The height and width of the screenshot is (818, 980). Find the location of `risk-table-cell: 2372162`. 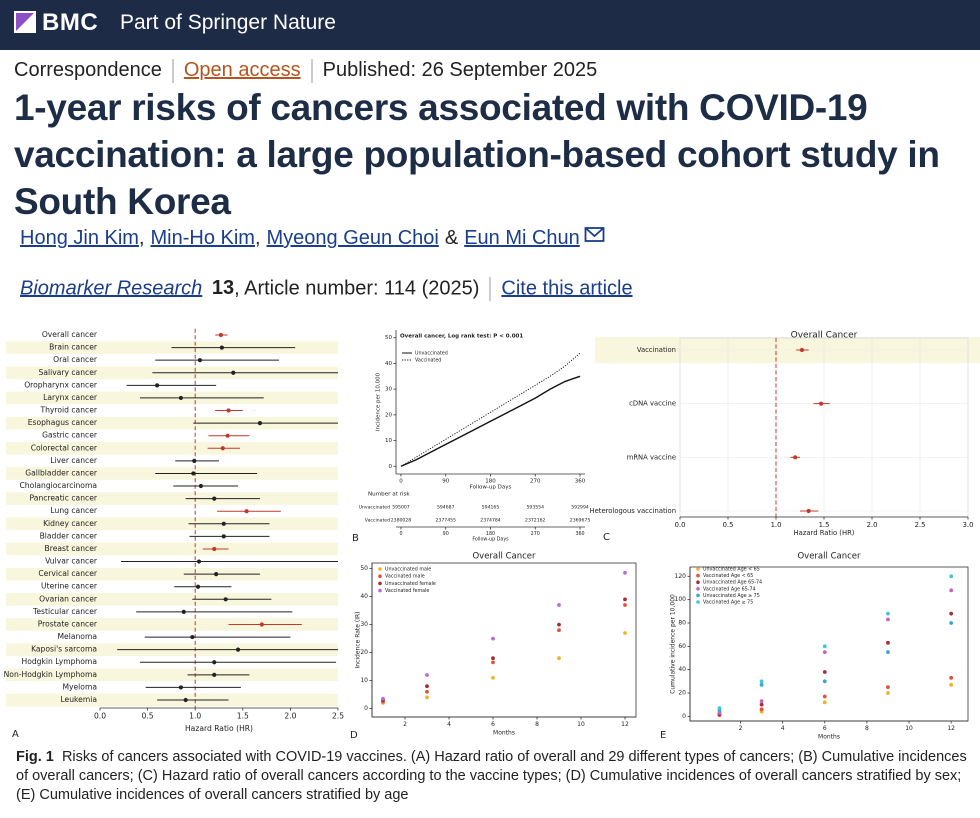

risk-table-cell: 2372162 is located at coordinates (535, 521).